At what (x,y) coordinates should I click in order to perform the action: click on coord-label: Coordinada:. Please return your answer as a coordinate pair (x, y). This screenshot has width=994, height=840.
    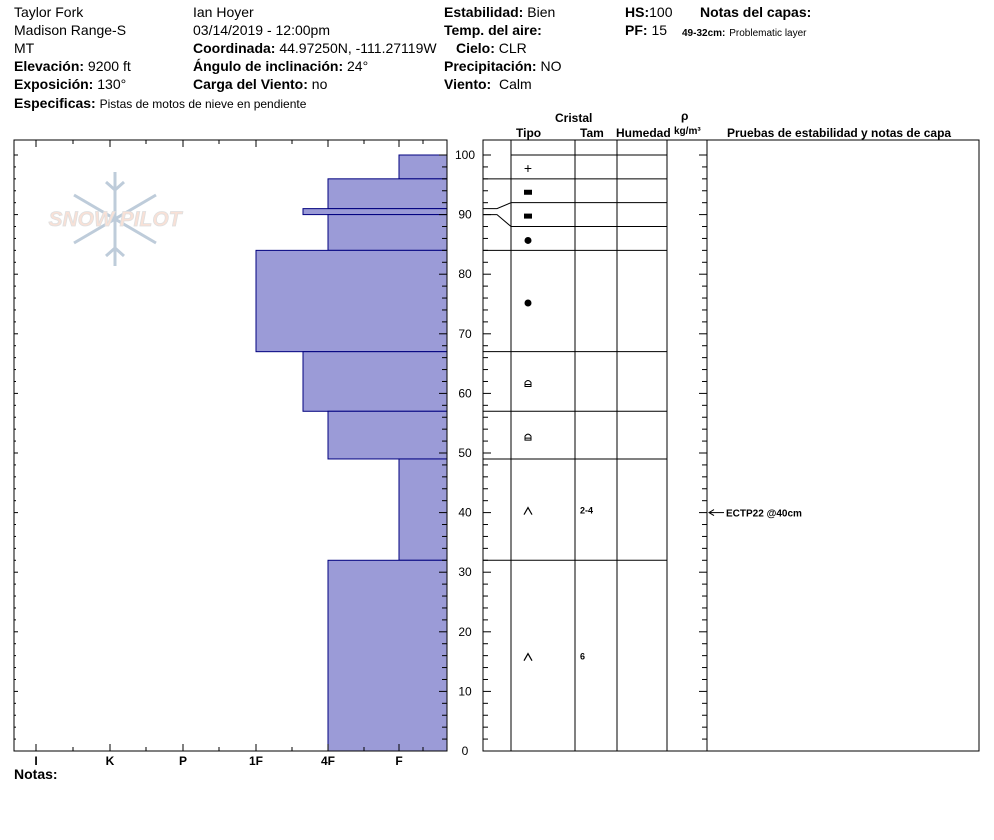
    Looking at the image, I should click on (234, 48).